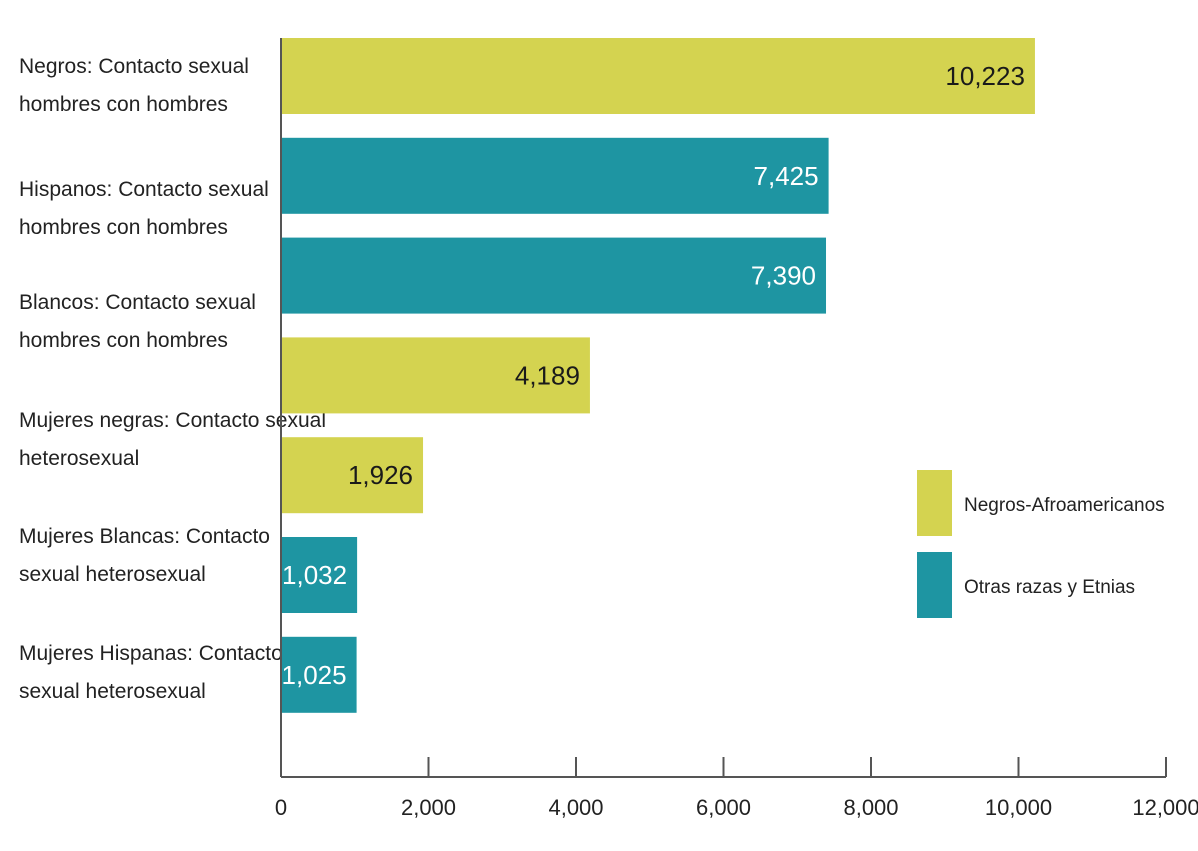 Image resolution: width=1198 pixels, height=851 pixels. I want to click on category-label: Hispanos: Contacto sexual, so click(144, 189).